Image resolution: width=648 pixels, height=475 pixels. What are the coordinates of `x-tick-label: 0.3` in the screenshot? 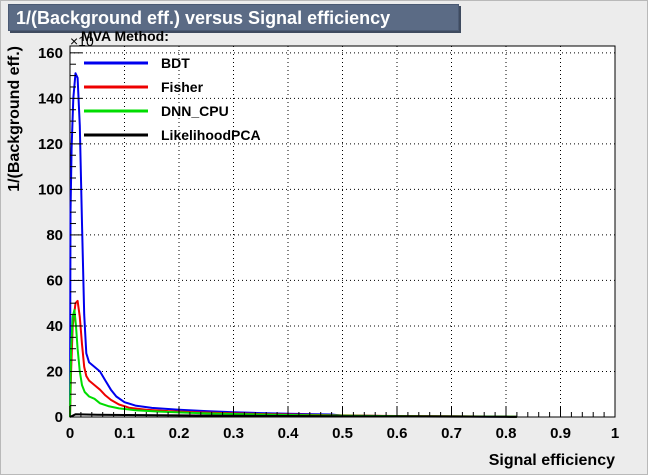 It's located at (233, 433).